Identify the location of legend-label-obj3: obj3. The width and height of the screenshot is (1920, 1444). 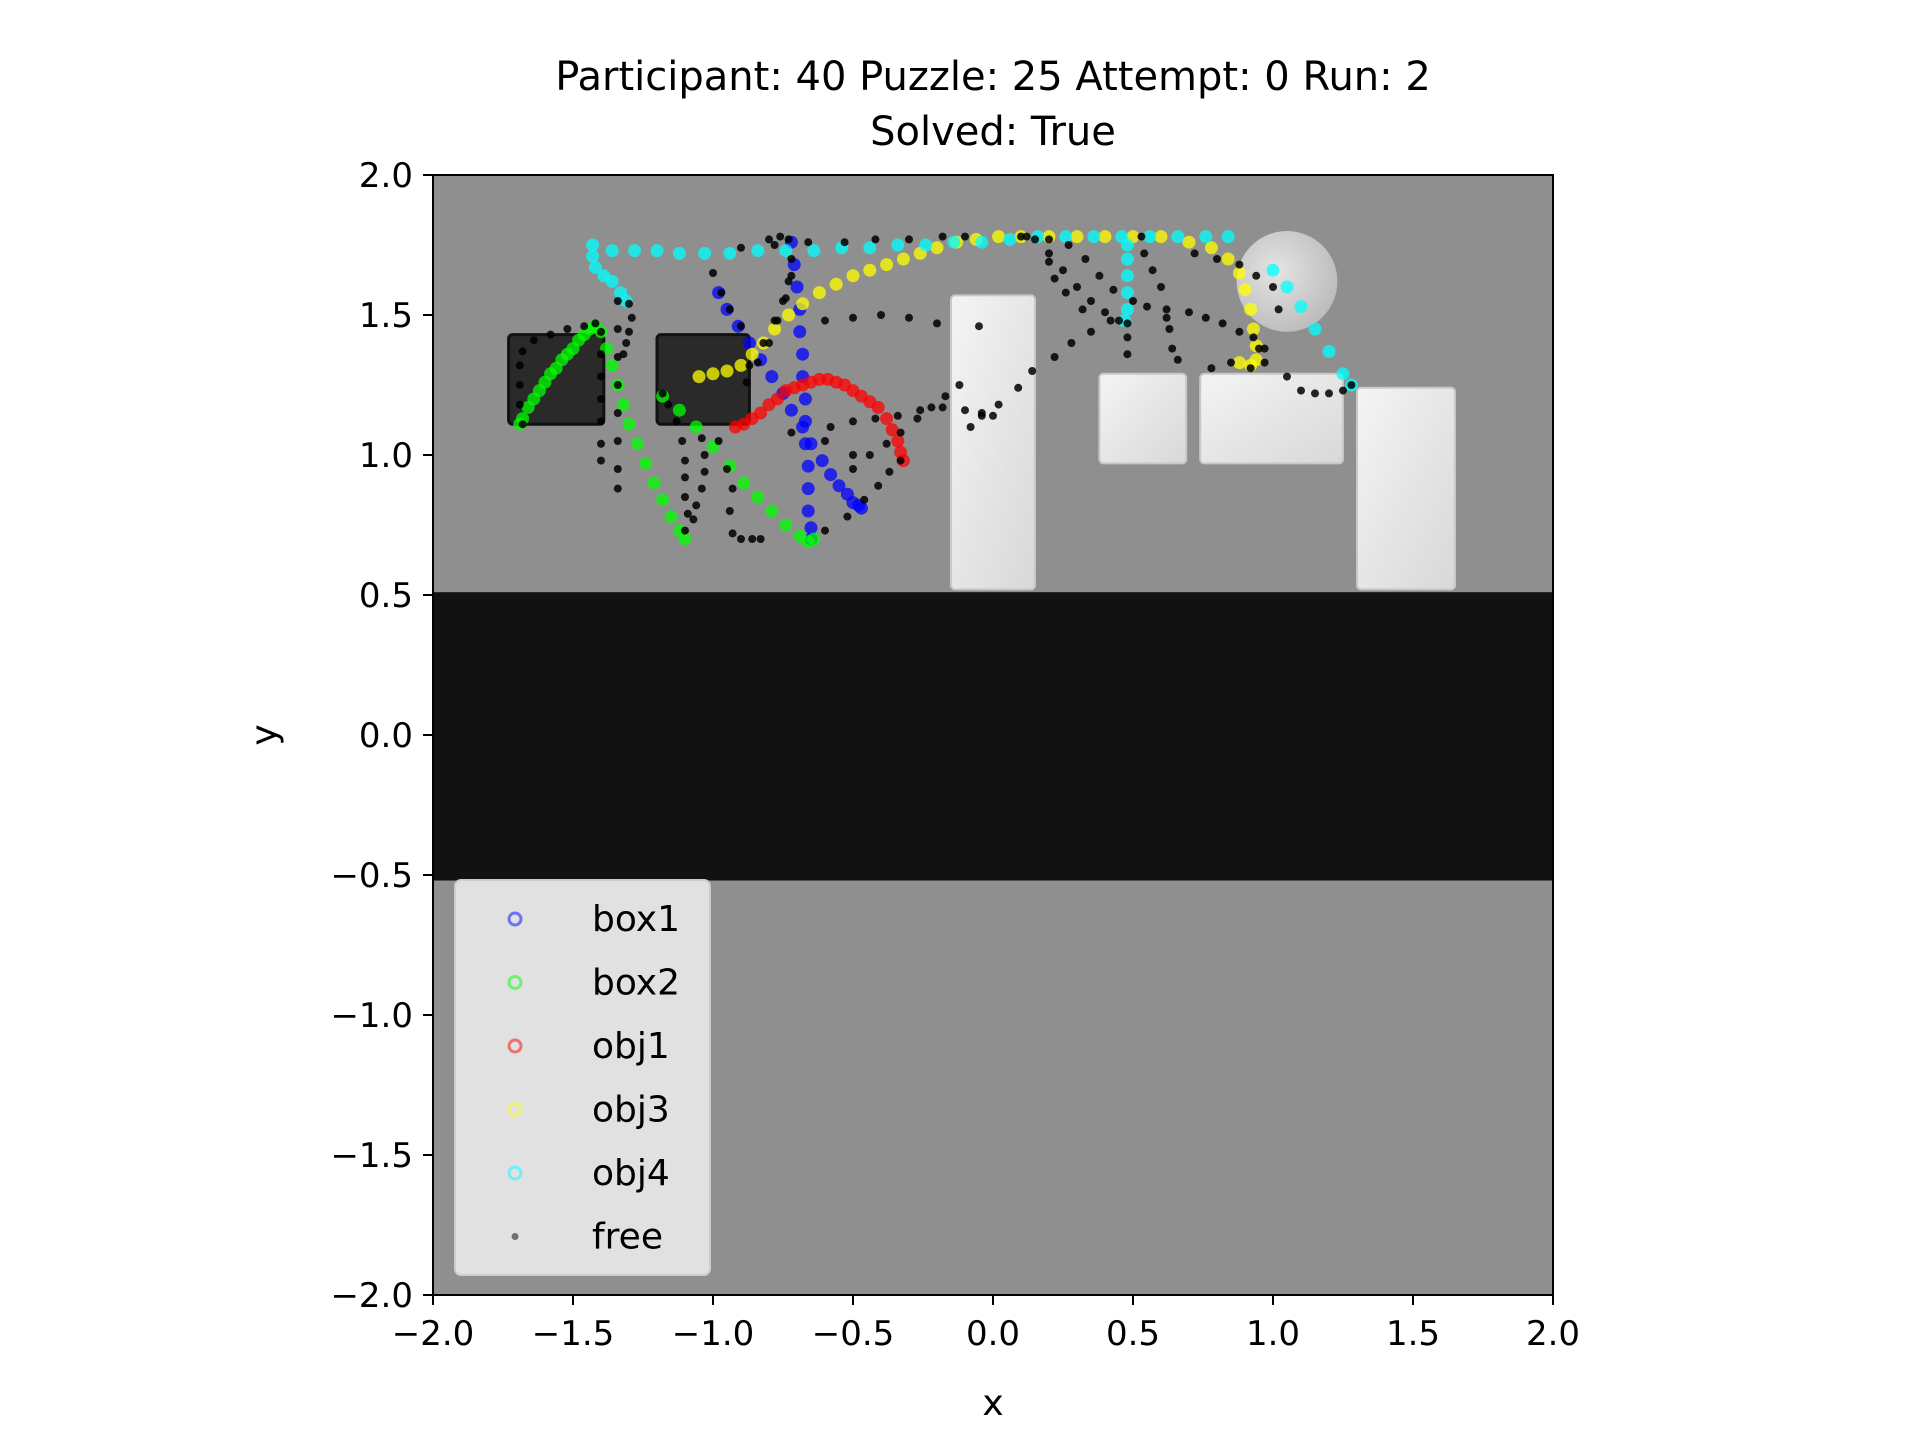
(631, 1110).